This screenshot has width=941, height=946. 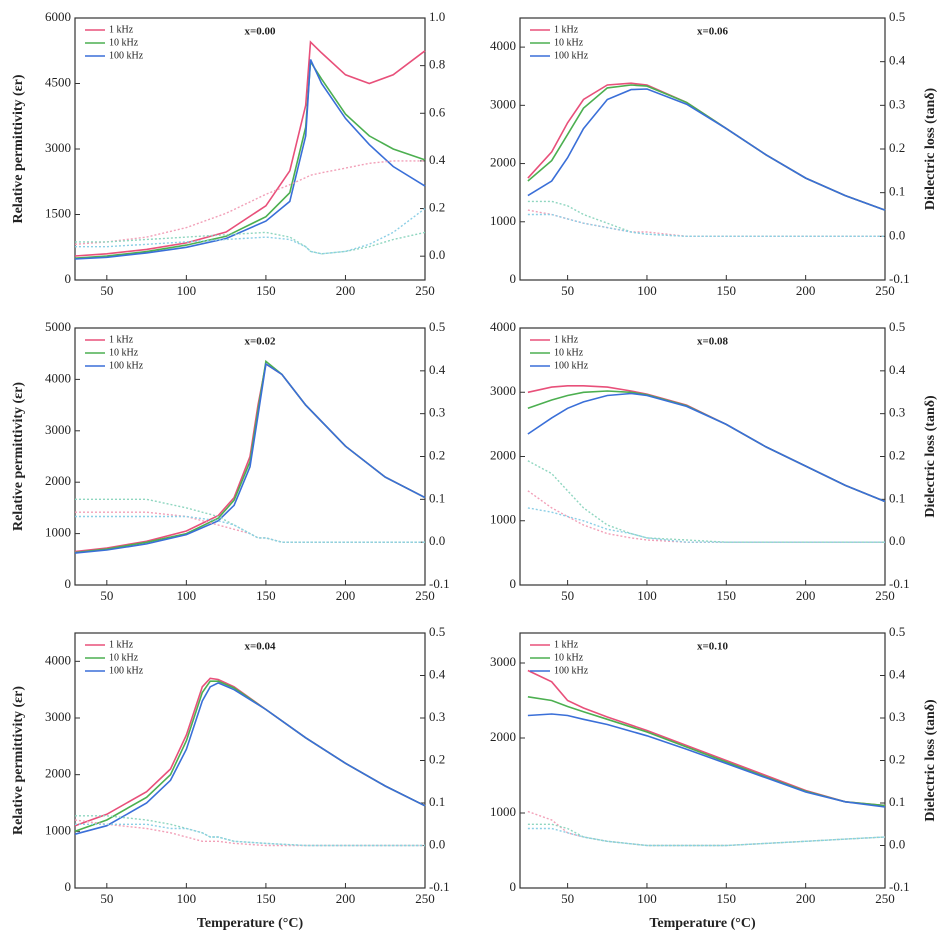 I want to click on y-axis-label: Relative permittivity (εr), so click(x=18, y=456).